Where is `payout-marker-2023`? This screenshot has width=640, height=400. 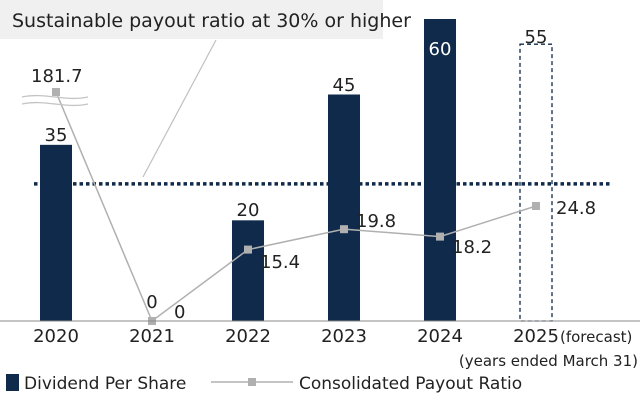
payout-marker-2023 is located at coordinates (344, 229).